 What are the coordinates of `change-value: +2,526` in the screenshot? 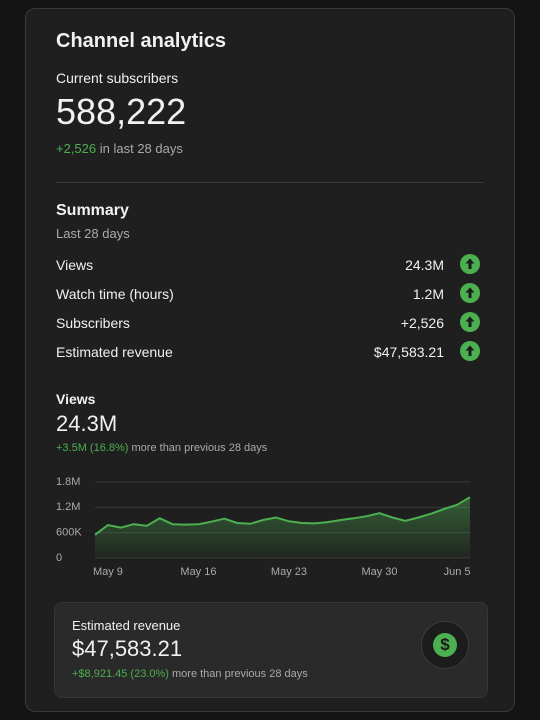 It's located at (76, 148).